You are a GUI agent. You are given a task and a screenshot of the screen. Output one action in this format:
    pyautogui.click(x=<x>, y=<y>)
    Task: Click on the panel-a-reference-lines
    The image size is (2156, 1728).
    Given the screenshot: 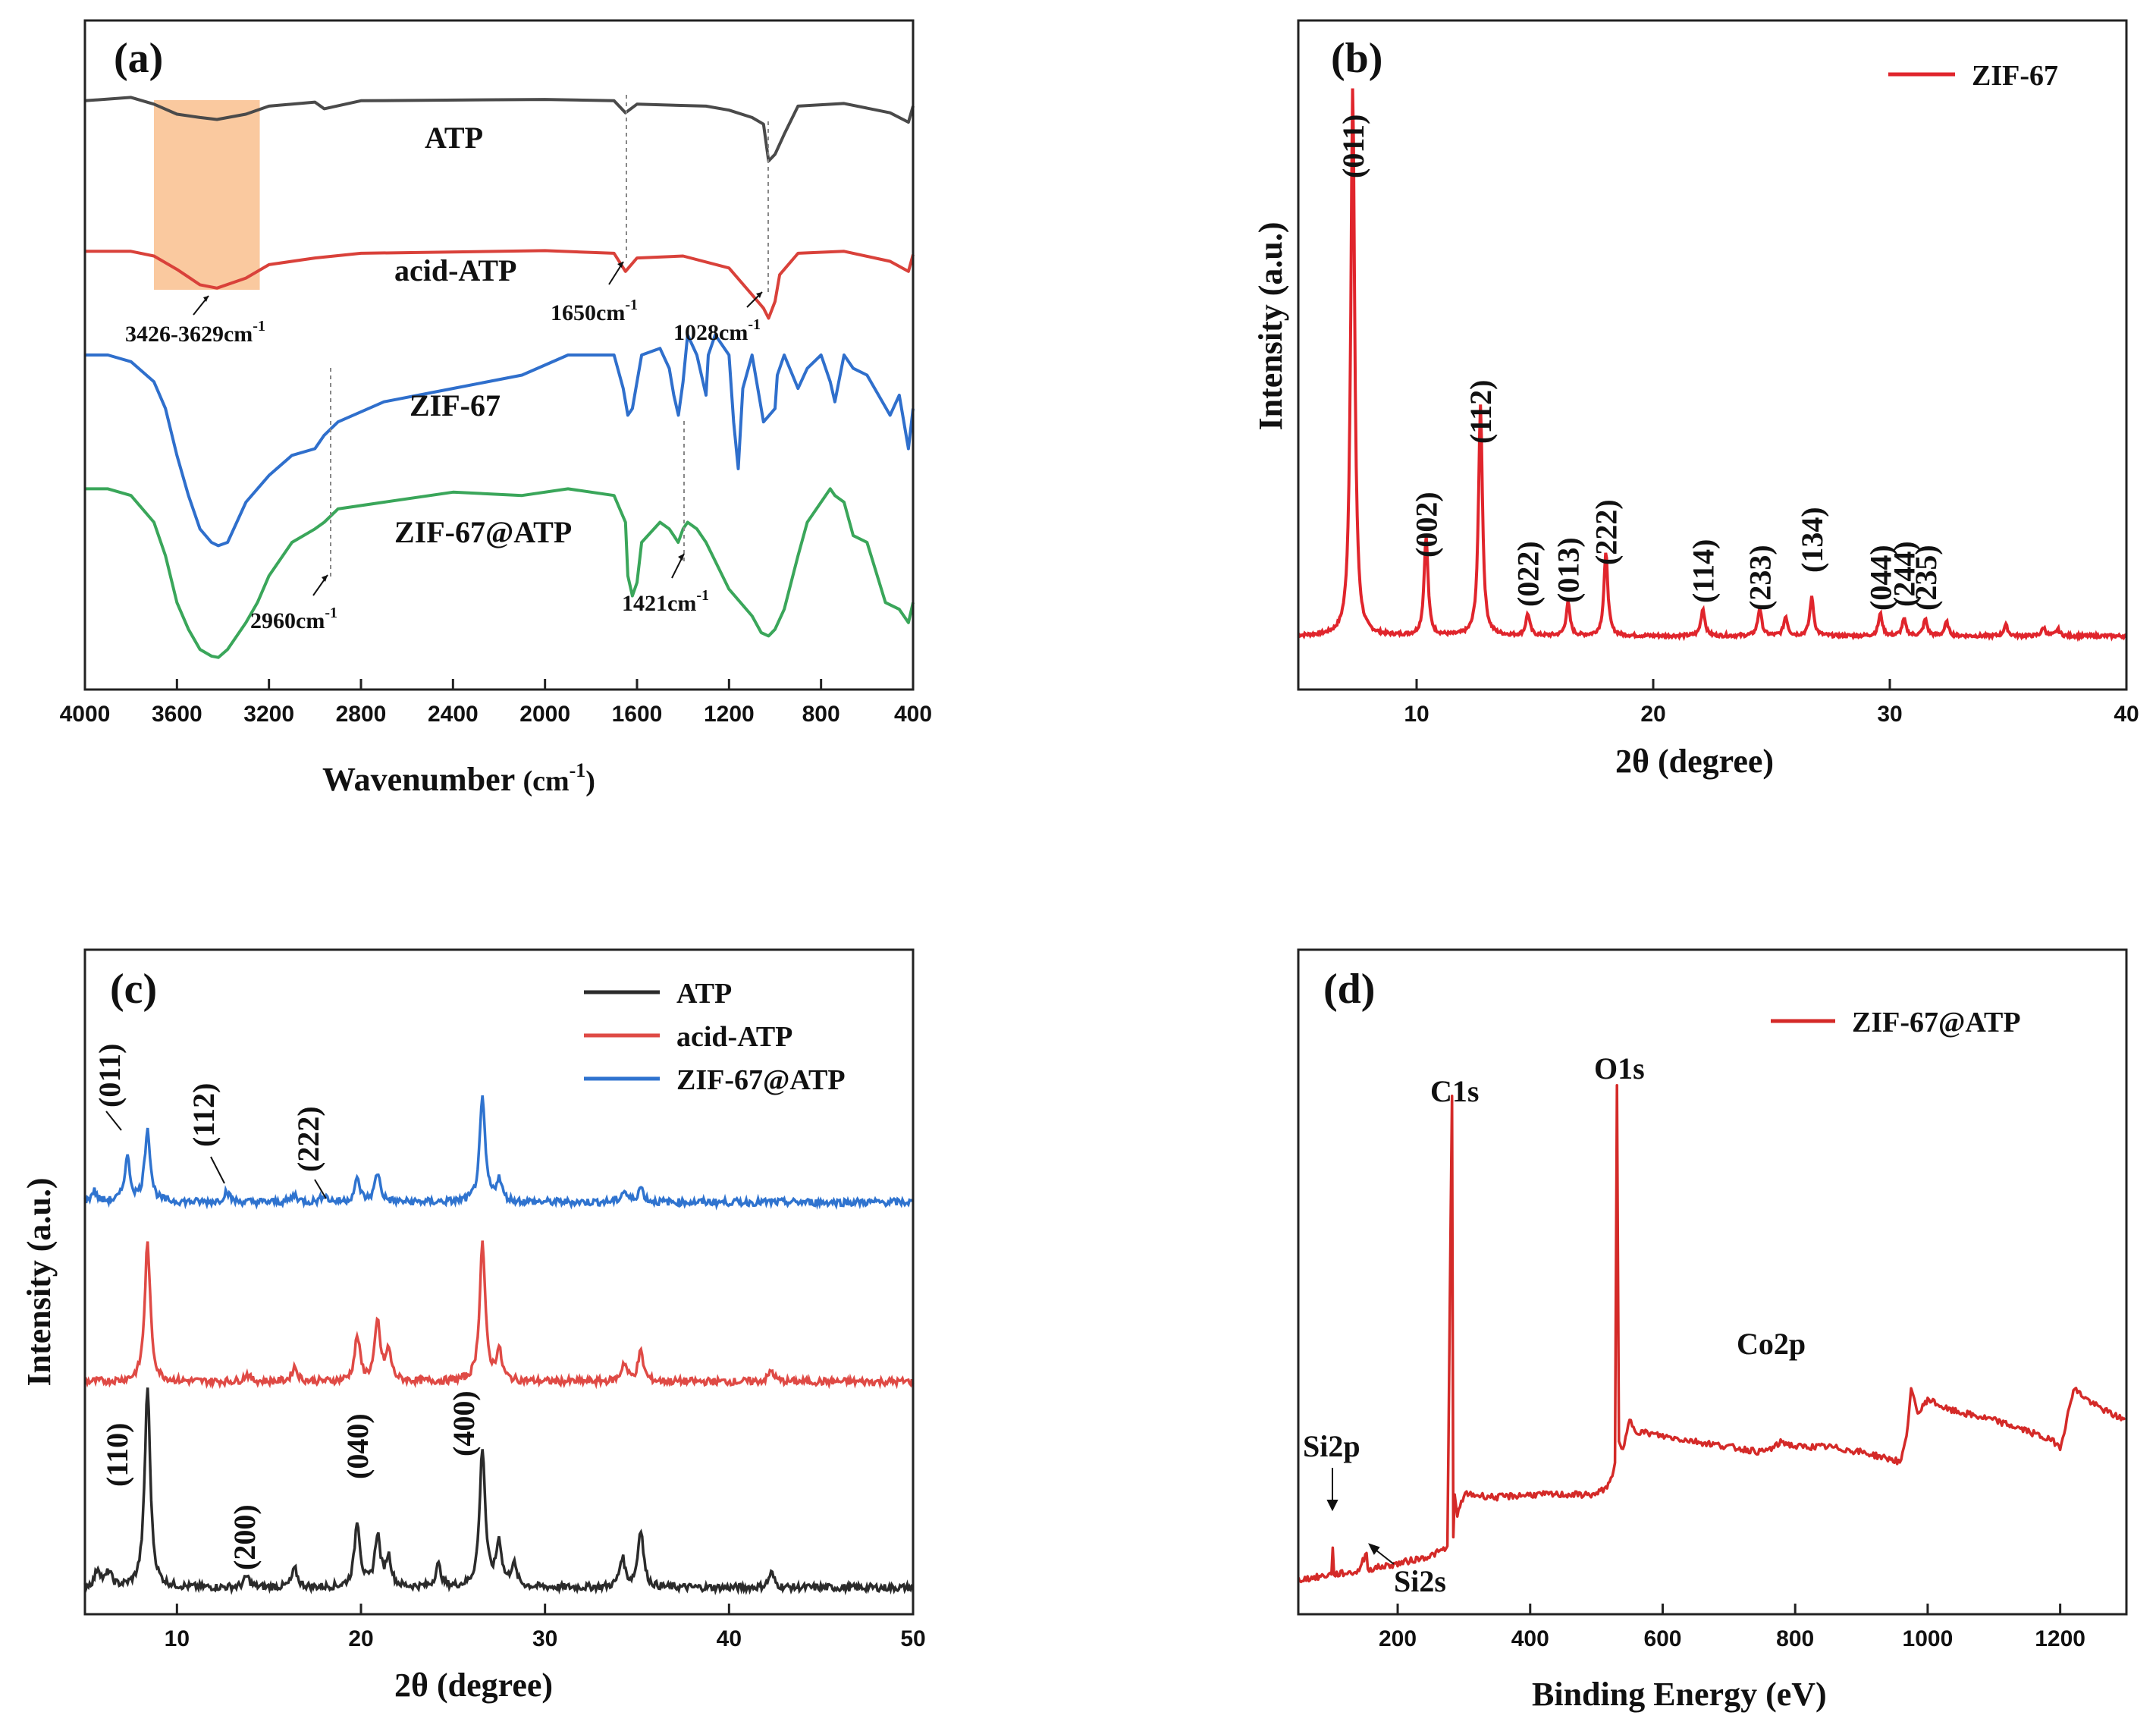 What is the action you would take?
    pyautogui.click(x=549, y=336)
    